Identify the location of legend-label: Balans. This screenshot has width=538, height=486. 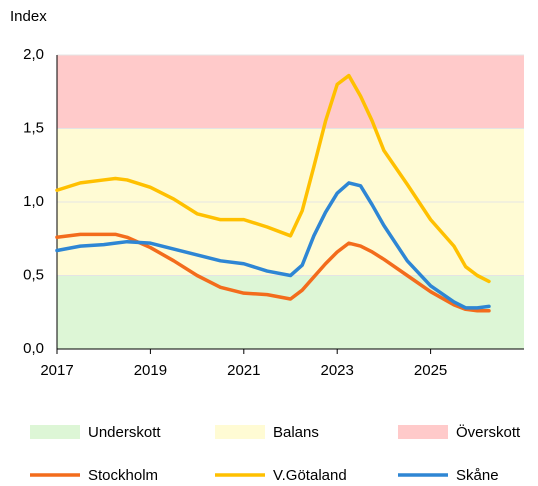
(296, 432).